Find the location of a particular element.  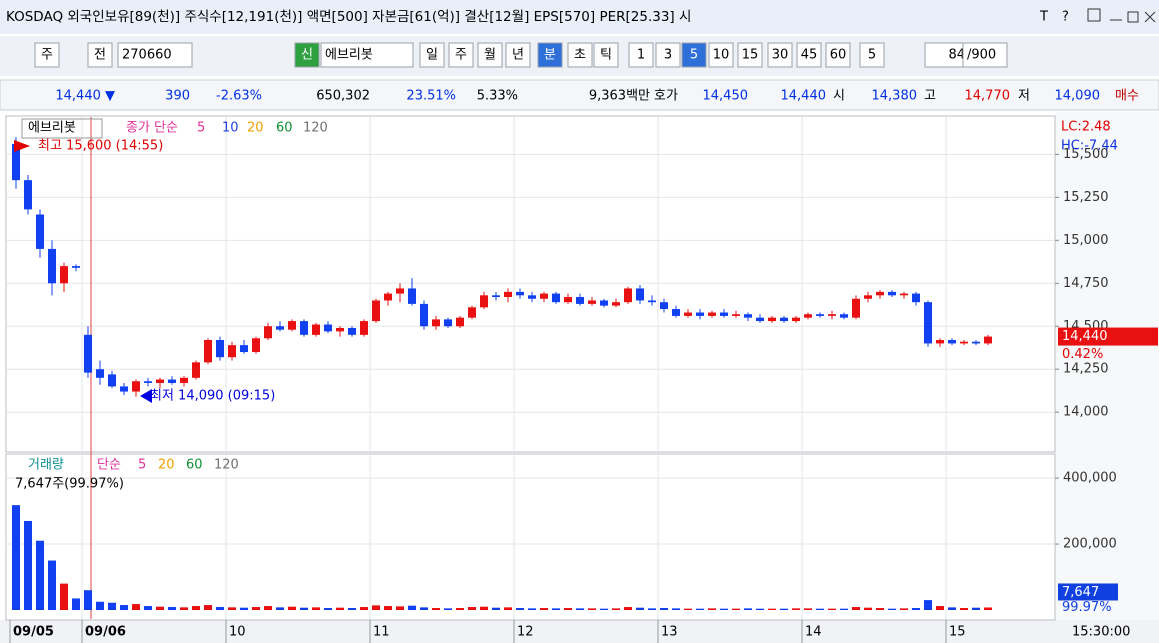

toolbar-label: 년 is located at coordinates (518, 55).